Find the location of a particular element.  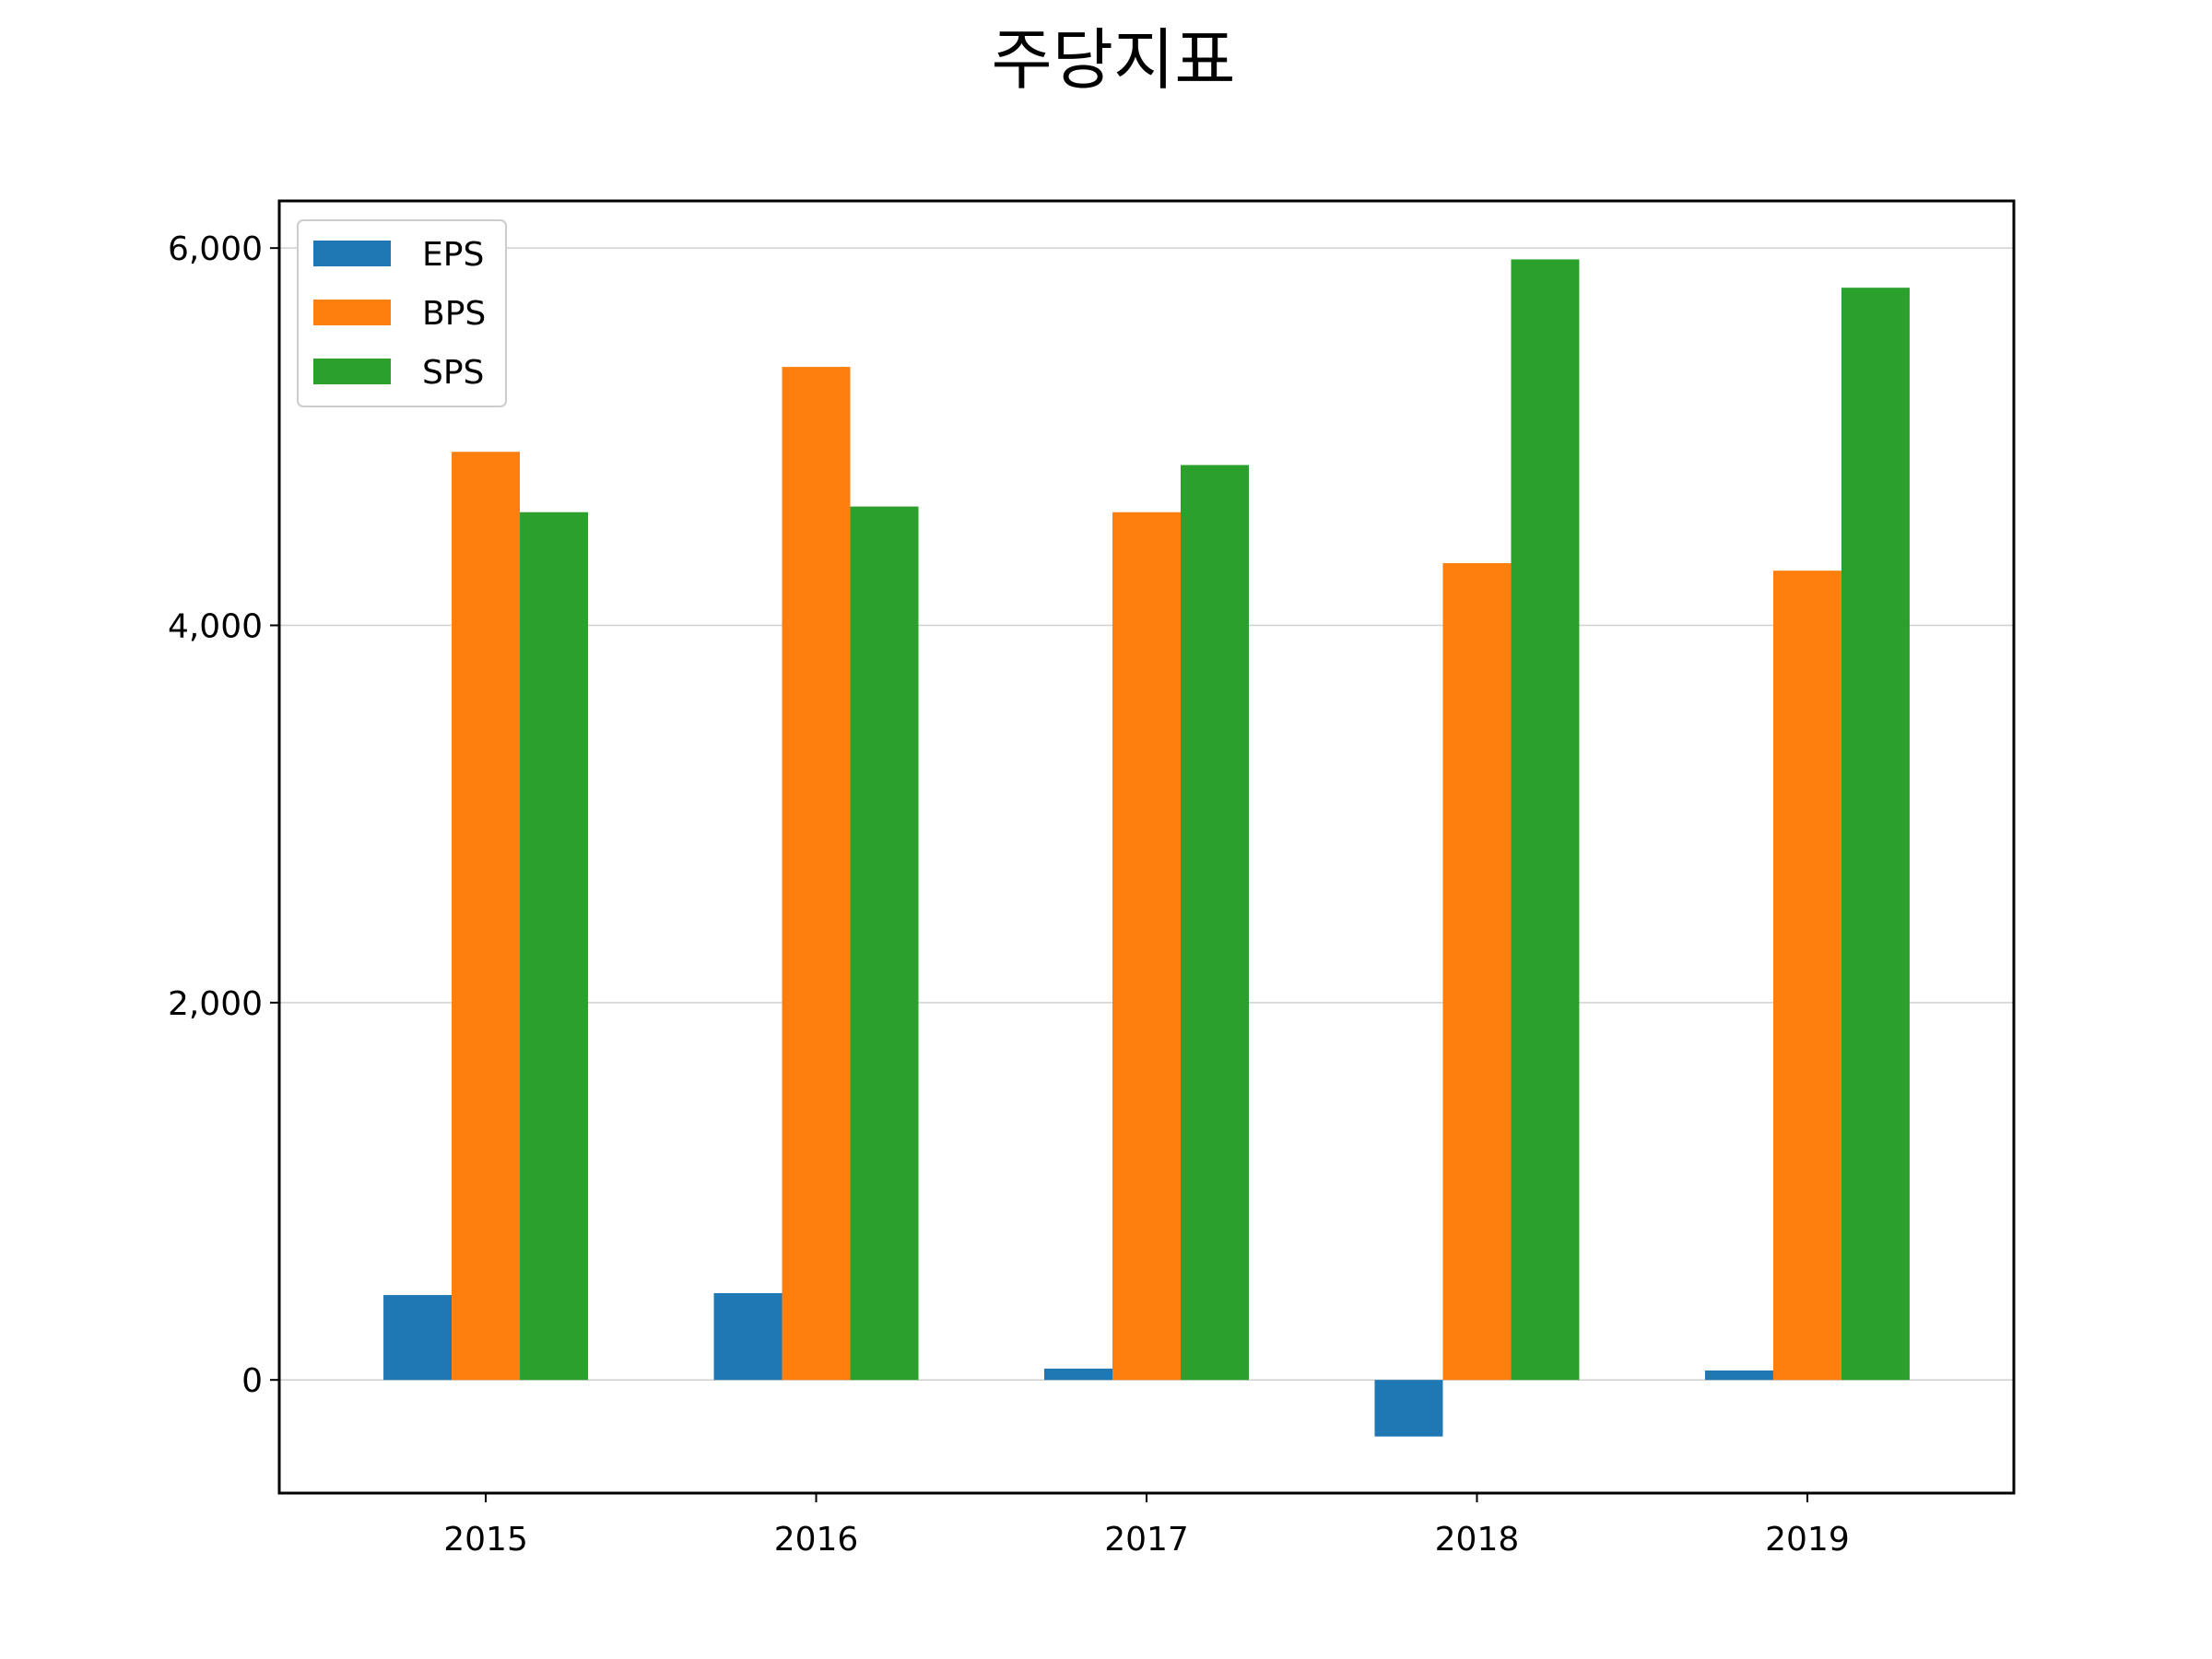

chart-title: 주당지표 is located at coordinates (1114, 60).